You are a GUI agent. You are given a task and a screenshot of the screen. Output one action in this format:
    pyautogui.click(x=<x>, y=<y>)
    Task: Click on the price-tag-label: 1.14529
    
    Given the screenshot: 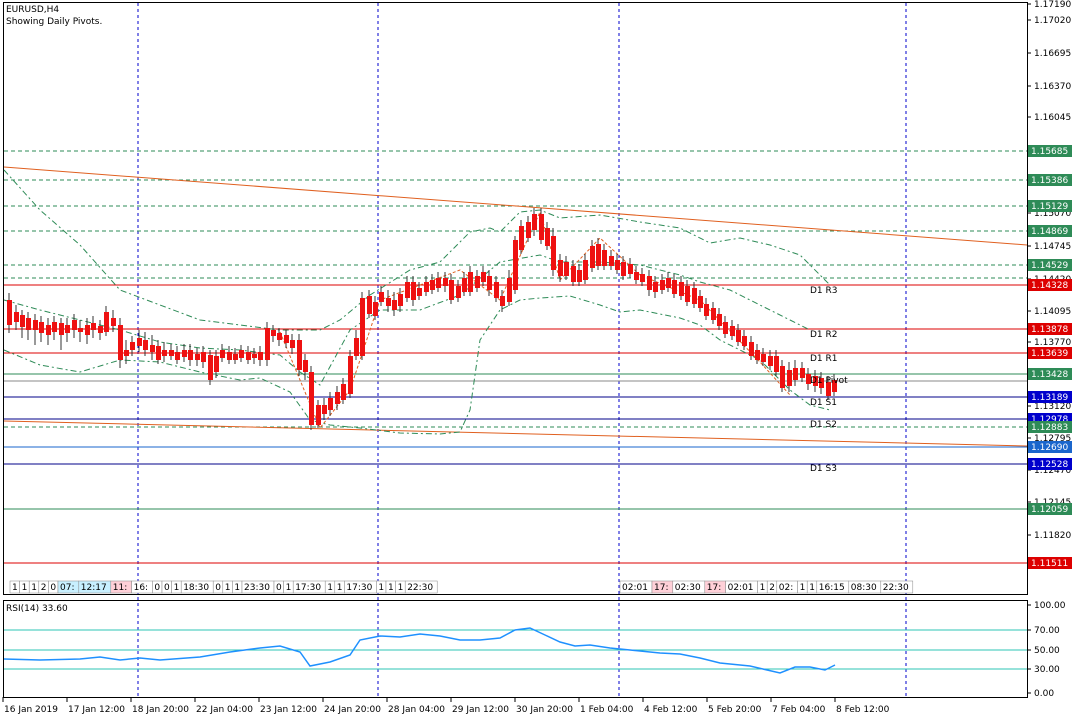 What is the action you would take?
    pyautogui.click(x=1049, y=266)
    